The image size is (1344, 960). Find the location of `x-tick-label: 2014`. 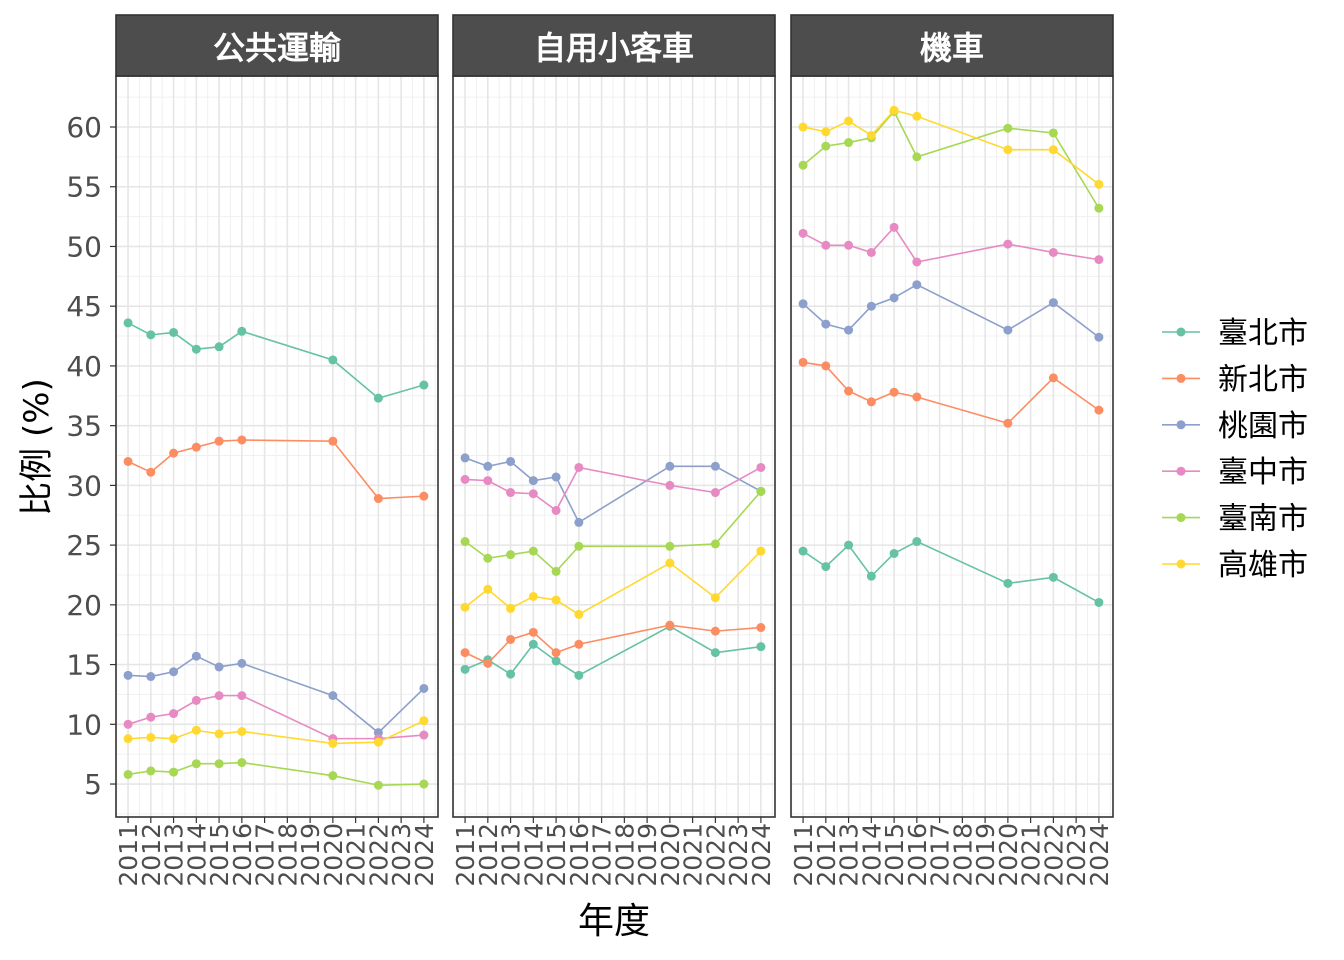

x-tick-label: 2014 is located at coordinates (871, 855).